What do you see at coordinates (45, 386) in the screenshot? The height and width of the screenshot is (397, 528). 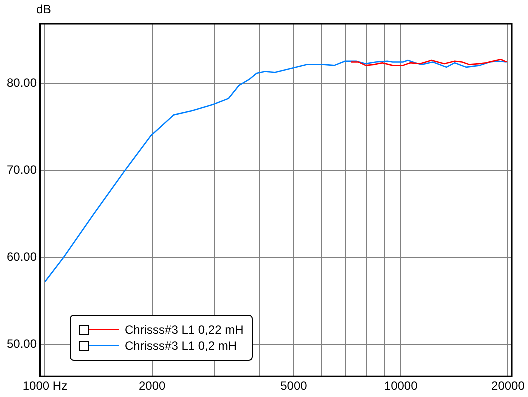 I see `x-tick-label: 1000 Hz` at bounding box center [45, 386].